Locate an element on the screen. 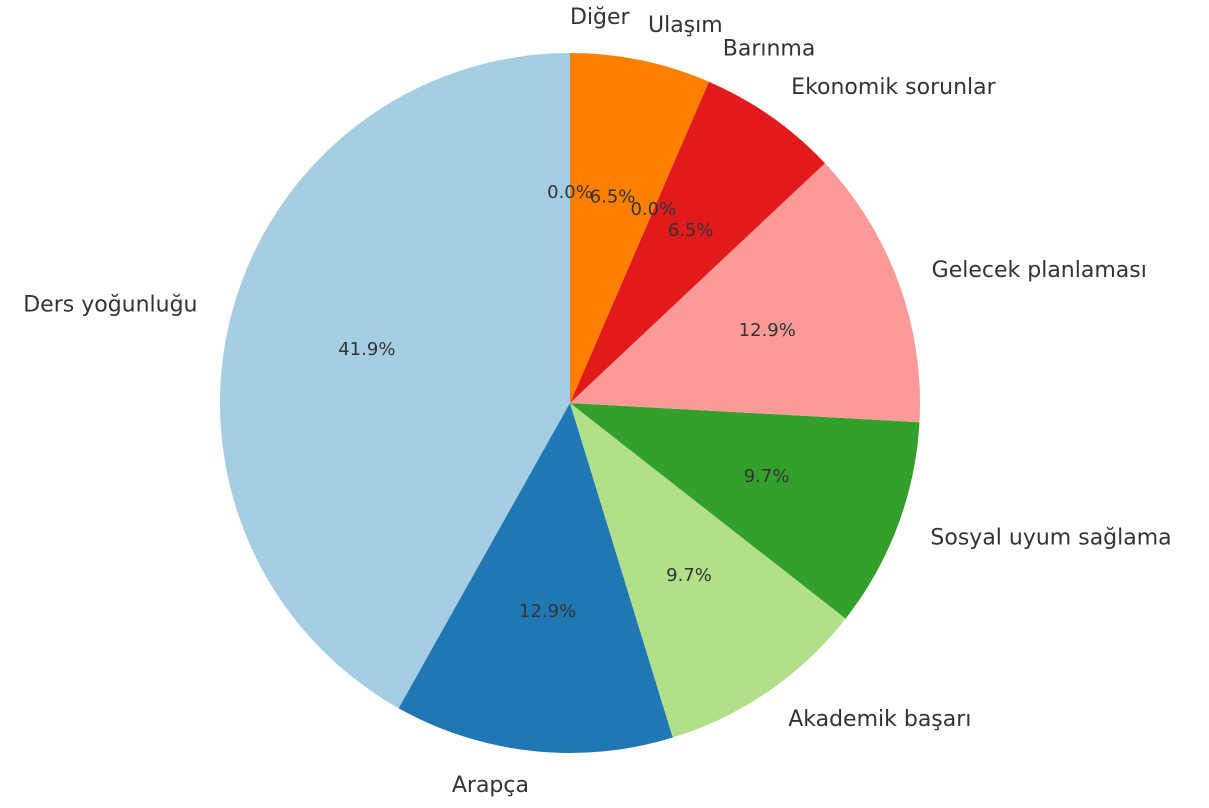  slice-label: Gelecek planlaması is located at coordinates (1039, 270).